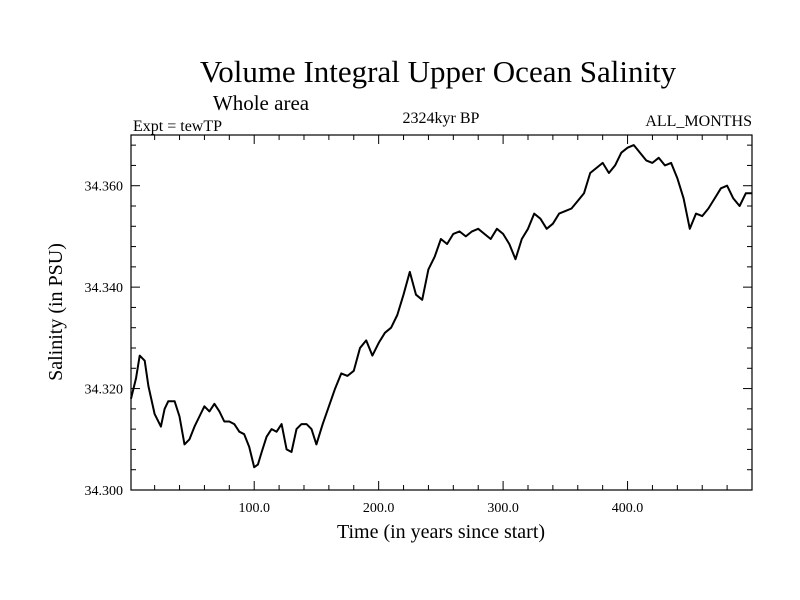  I want to click on y-tick-label: 34.300, so click(104, 491).